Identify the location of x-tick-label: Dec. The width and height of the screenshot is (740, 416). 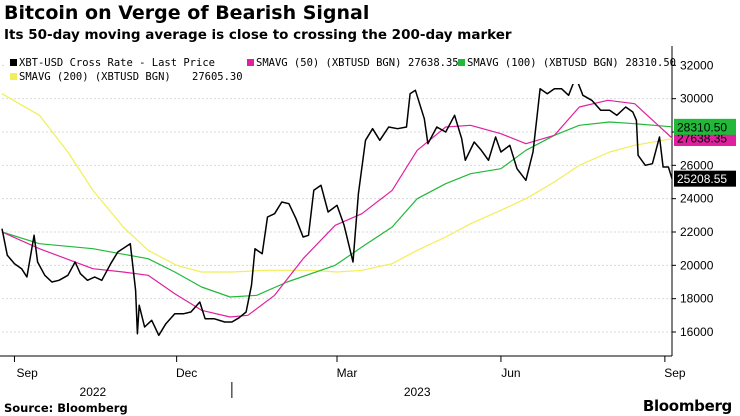
(186, 373).